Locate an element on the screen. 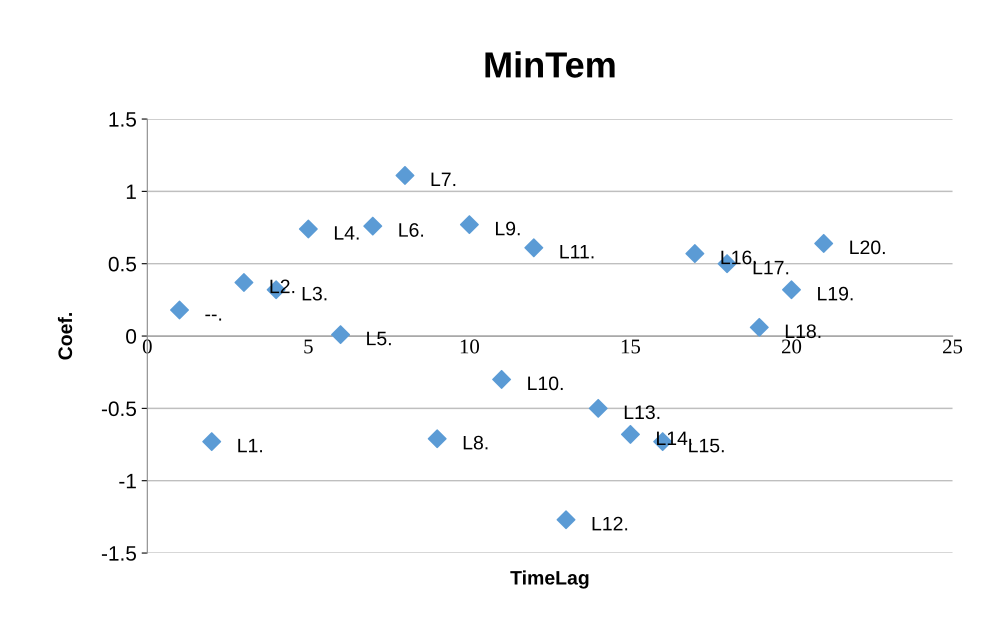 This screenshot has width=982, height=620. x-tick-label: 15 is located at coordinates (631, 347).